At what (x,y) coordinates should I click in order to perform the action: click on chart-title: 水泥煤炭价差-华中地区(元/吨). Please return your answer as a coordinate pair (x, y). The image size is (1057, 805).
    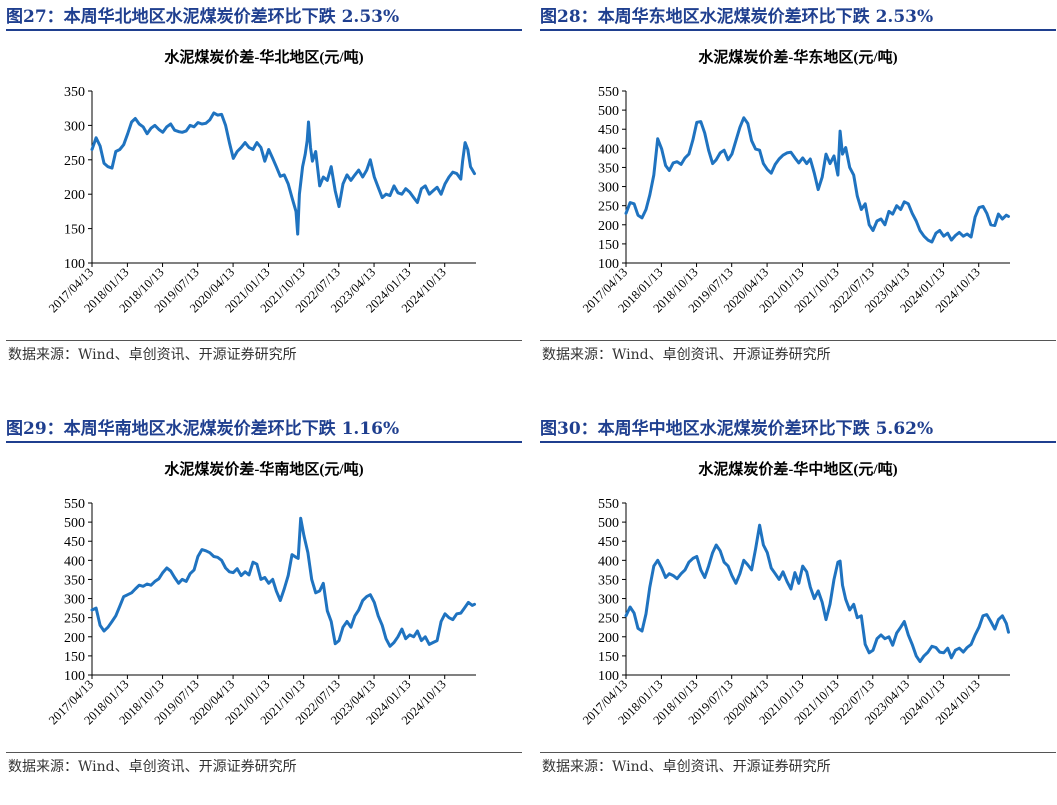
    Looking at the image, I should click on (797, 469).